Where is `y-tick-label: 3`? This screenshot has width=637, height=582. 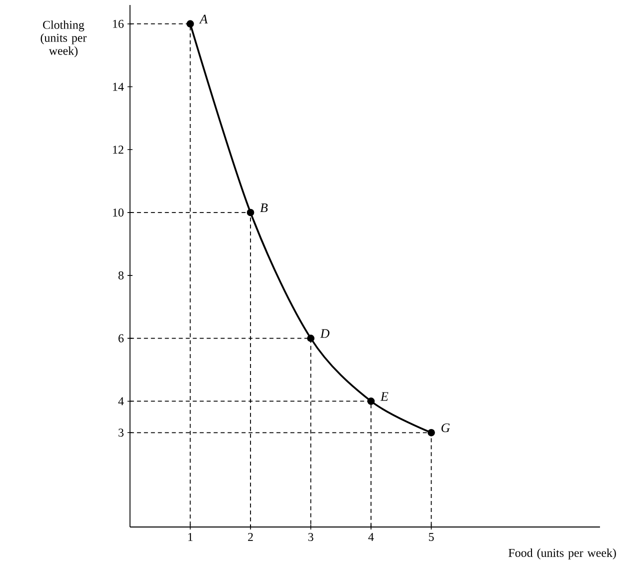 y-tick-label: 3 is located at coordinates (121, 432).